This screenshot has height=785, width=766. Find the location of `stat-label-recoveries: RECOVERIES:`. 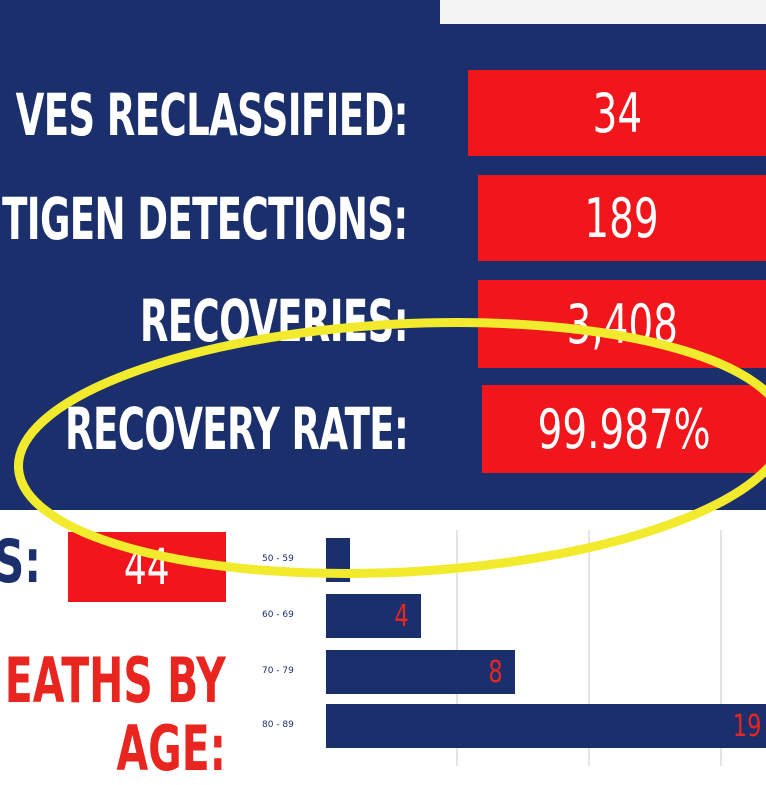

stat-label-recoveries: RECOVERIES: is located at coordinates (274, 321).